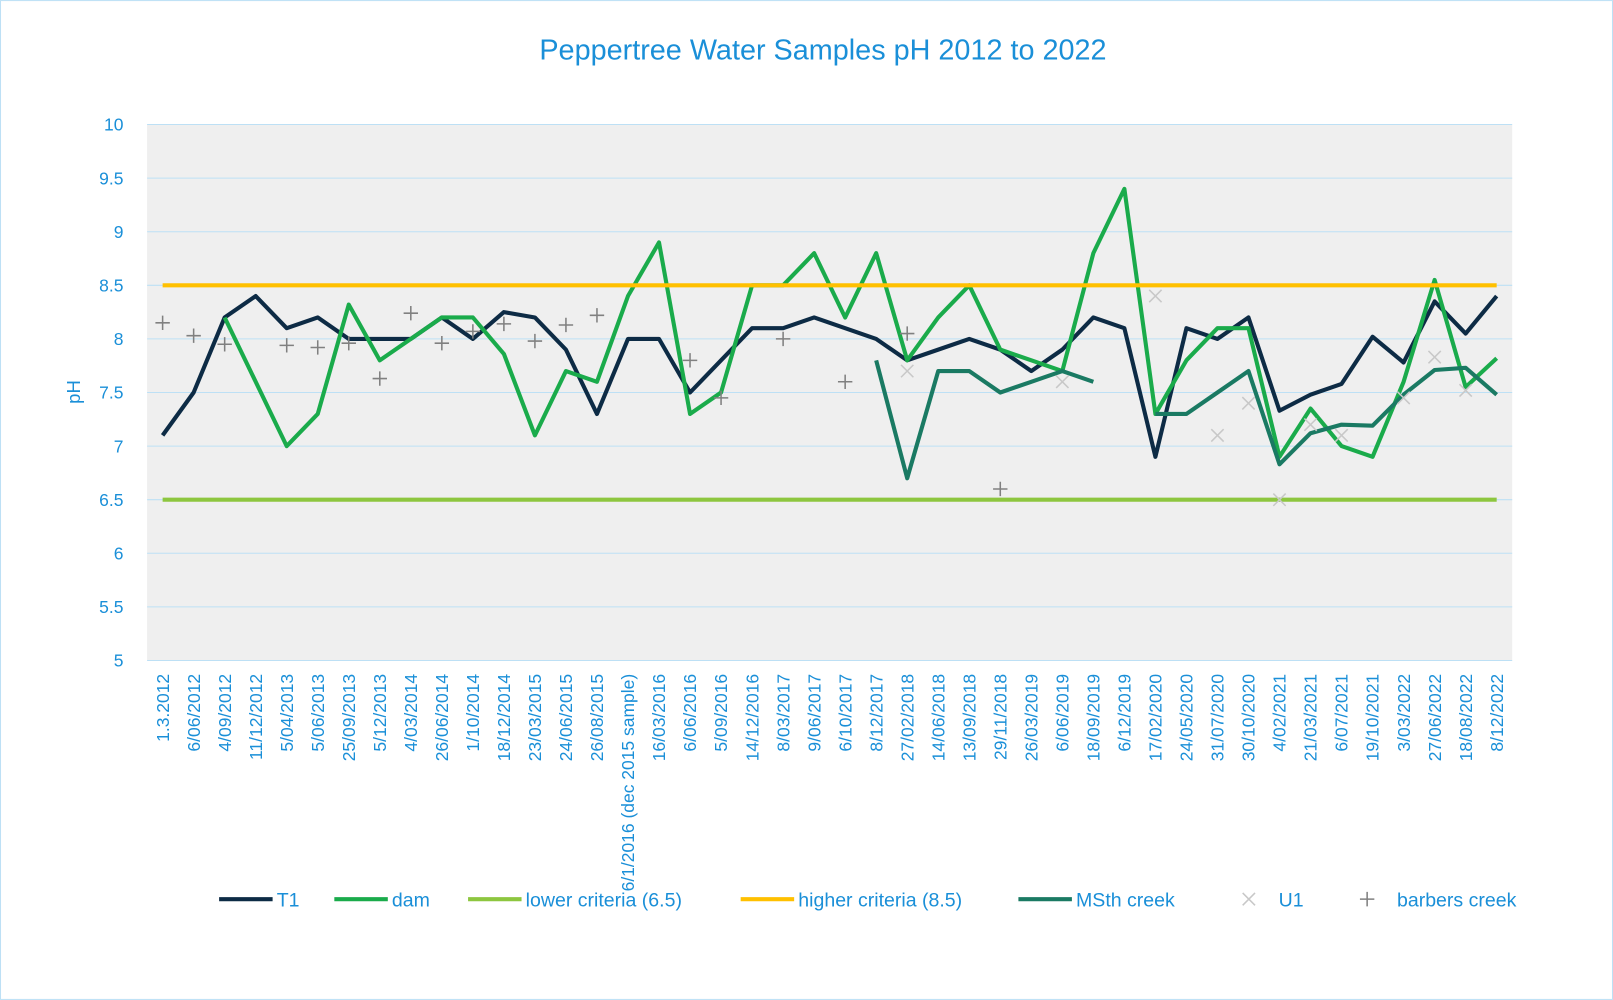 The width and height of the screenshot is (1613, 1000). I want to click on x-tick-label: 4/02/2021, so click(1280, 713).